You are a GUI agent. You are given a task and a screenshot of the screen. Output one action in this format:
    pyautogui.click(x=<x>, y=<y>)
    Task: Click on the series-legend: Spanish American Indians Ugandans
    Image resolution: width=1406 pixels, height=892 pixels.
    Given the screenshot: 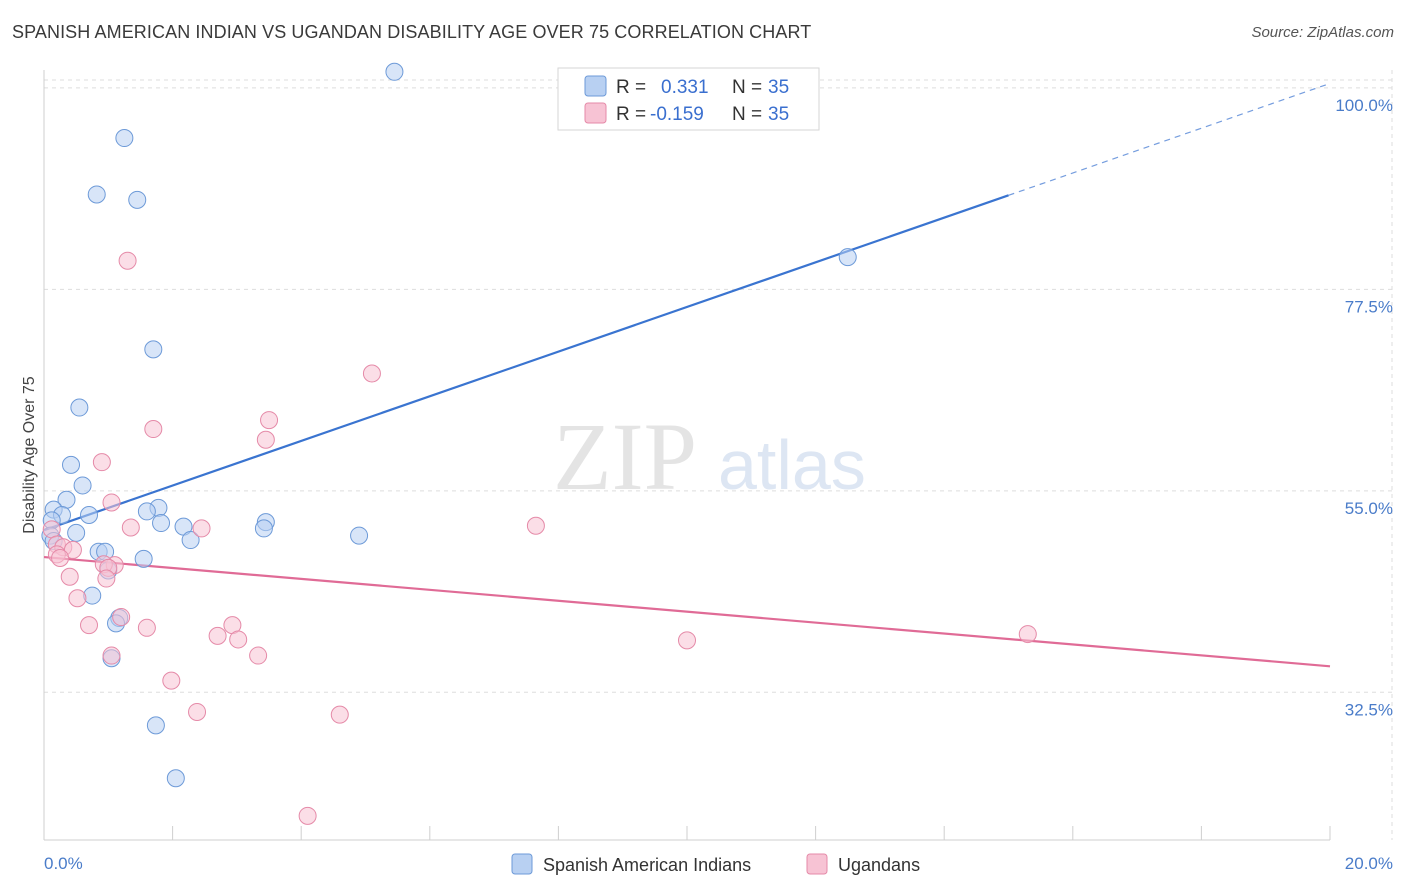 What is the action you would take?
    pyautogui.click(x=715, y=864)
    